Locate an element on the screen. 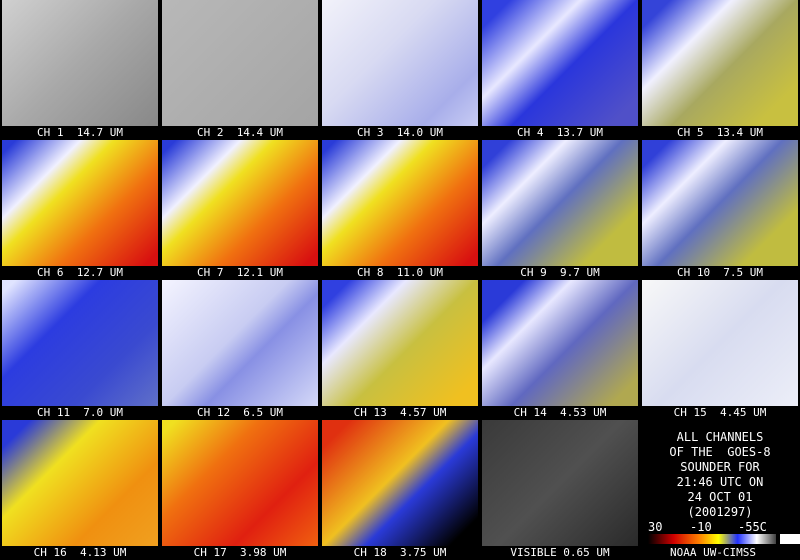 This screenshot has height=560, width=800. channel-panel: CH 13 4.57 UM is located at coordinates (400, 350).